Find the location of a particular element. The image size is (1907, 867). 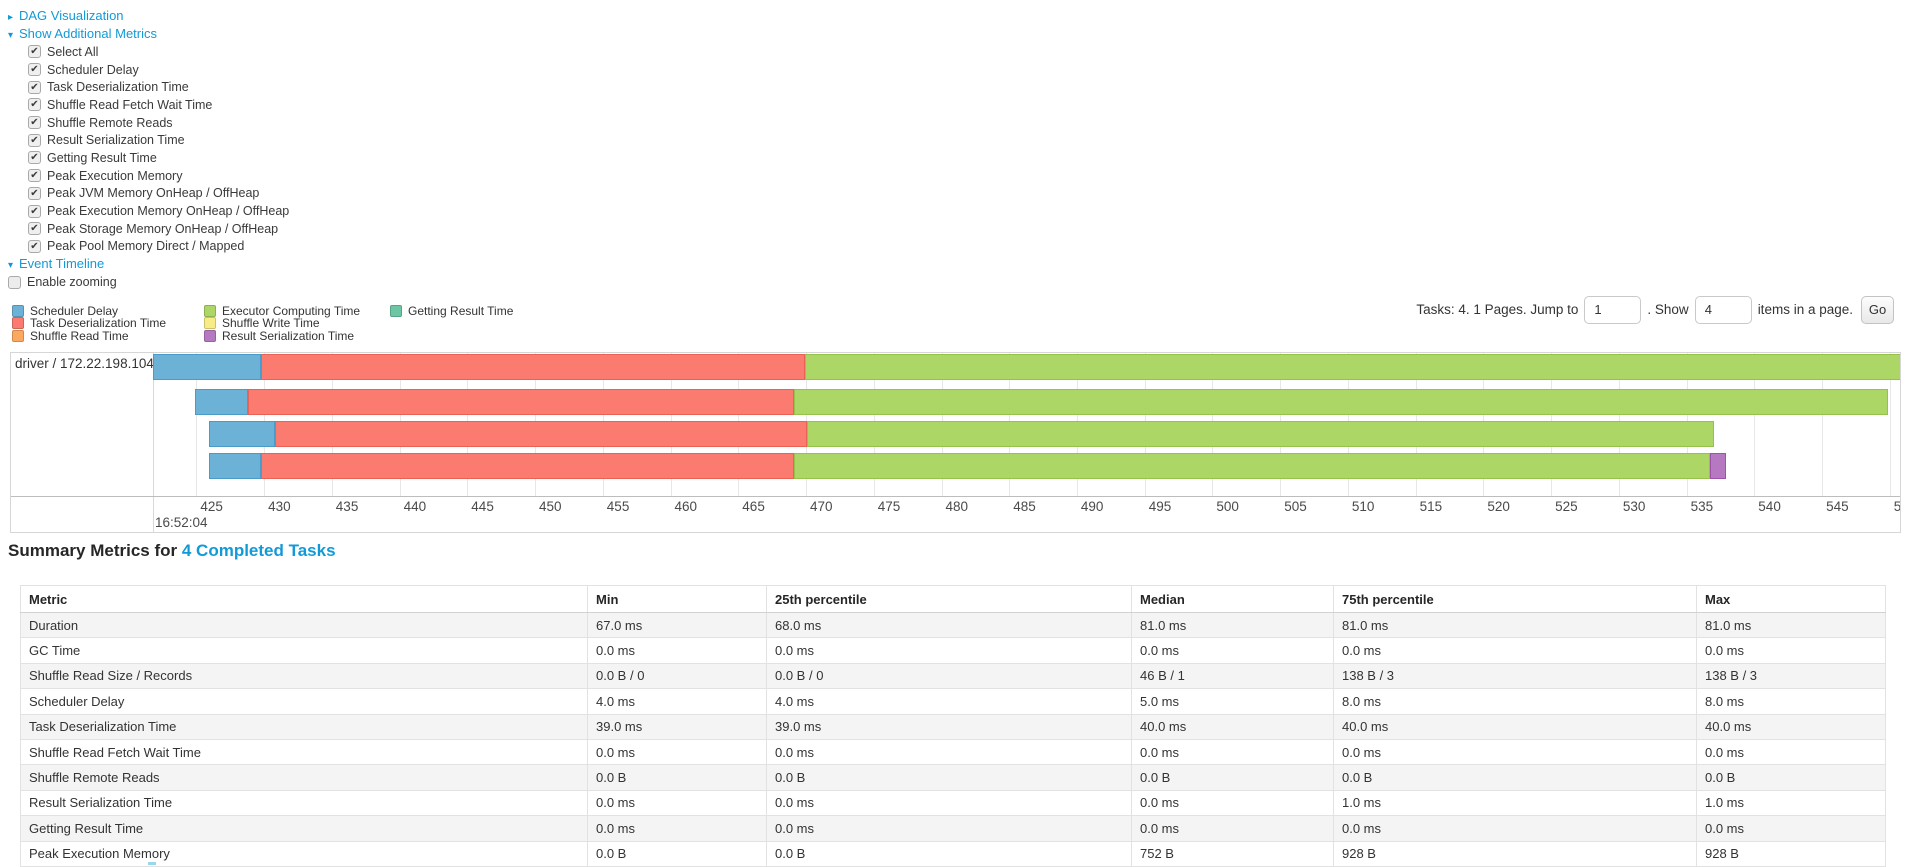

additional-metrics-link: Show Additional Metrics is located at coordinates (88, 33).